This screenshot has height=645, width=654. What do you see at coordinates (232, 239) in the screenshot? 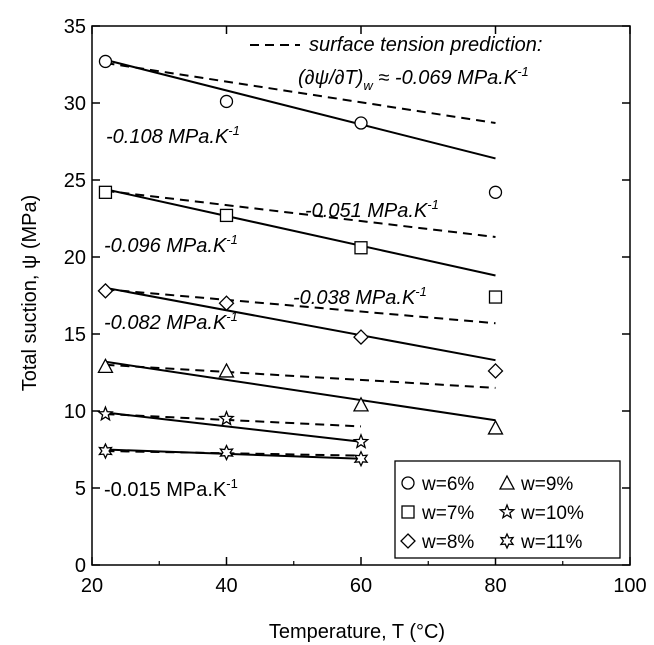
I see `slope-label-w7-sup: -1` at bounding box center [232, 239].